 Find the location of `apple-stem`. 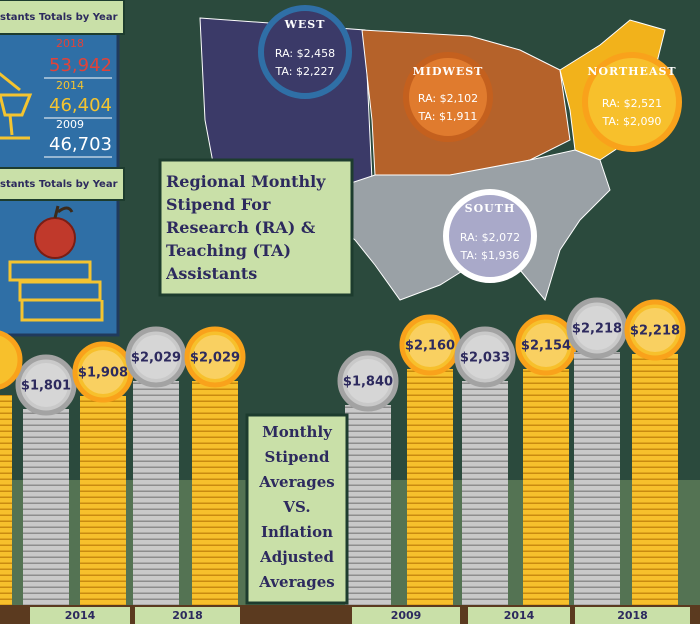

apple-stem is located at coordinates (63, 212).